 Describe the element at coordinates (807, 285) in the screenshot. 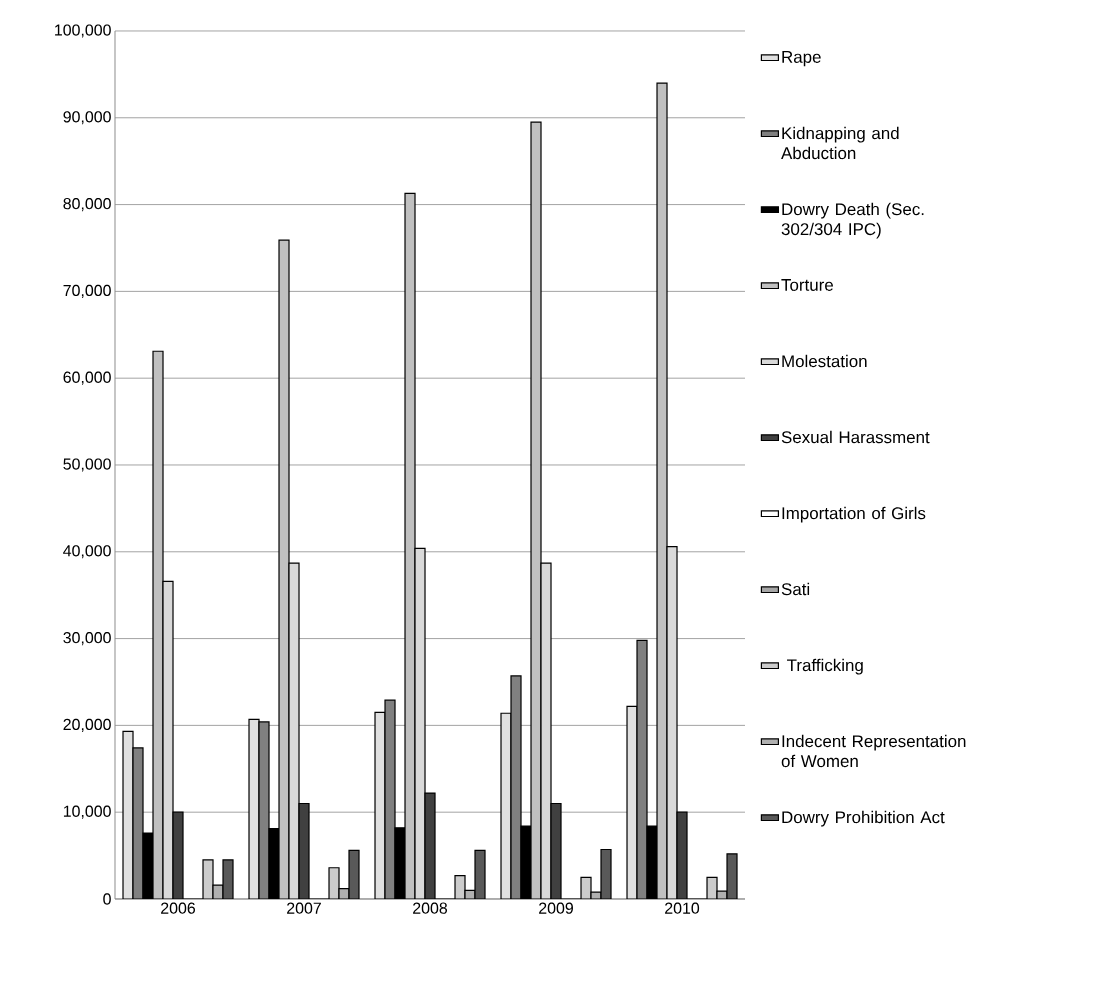

I see `legend-label: Torture` at that location.